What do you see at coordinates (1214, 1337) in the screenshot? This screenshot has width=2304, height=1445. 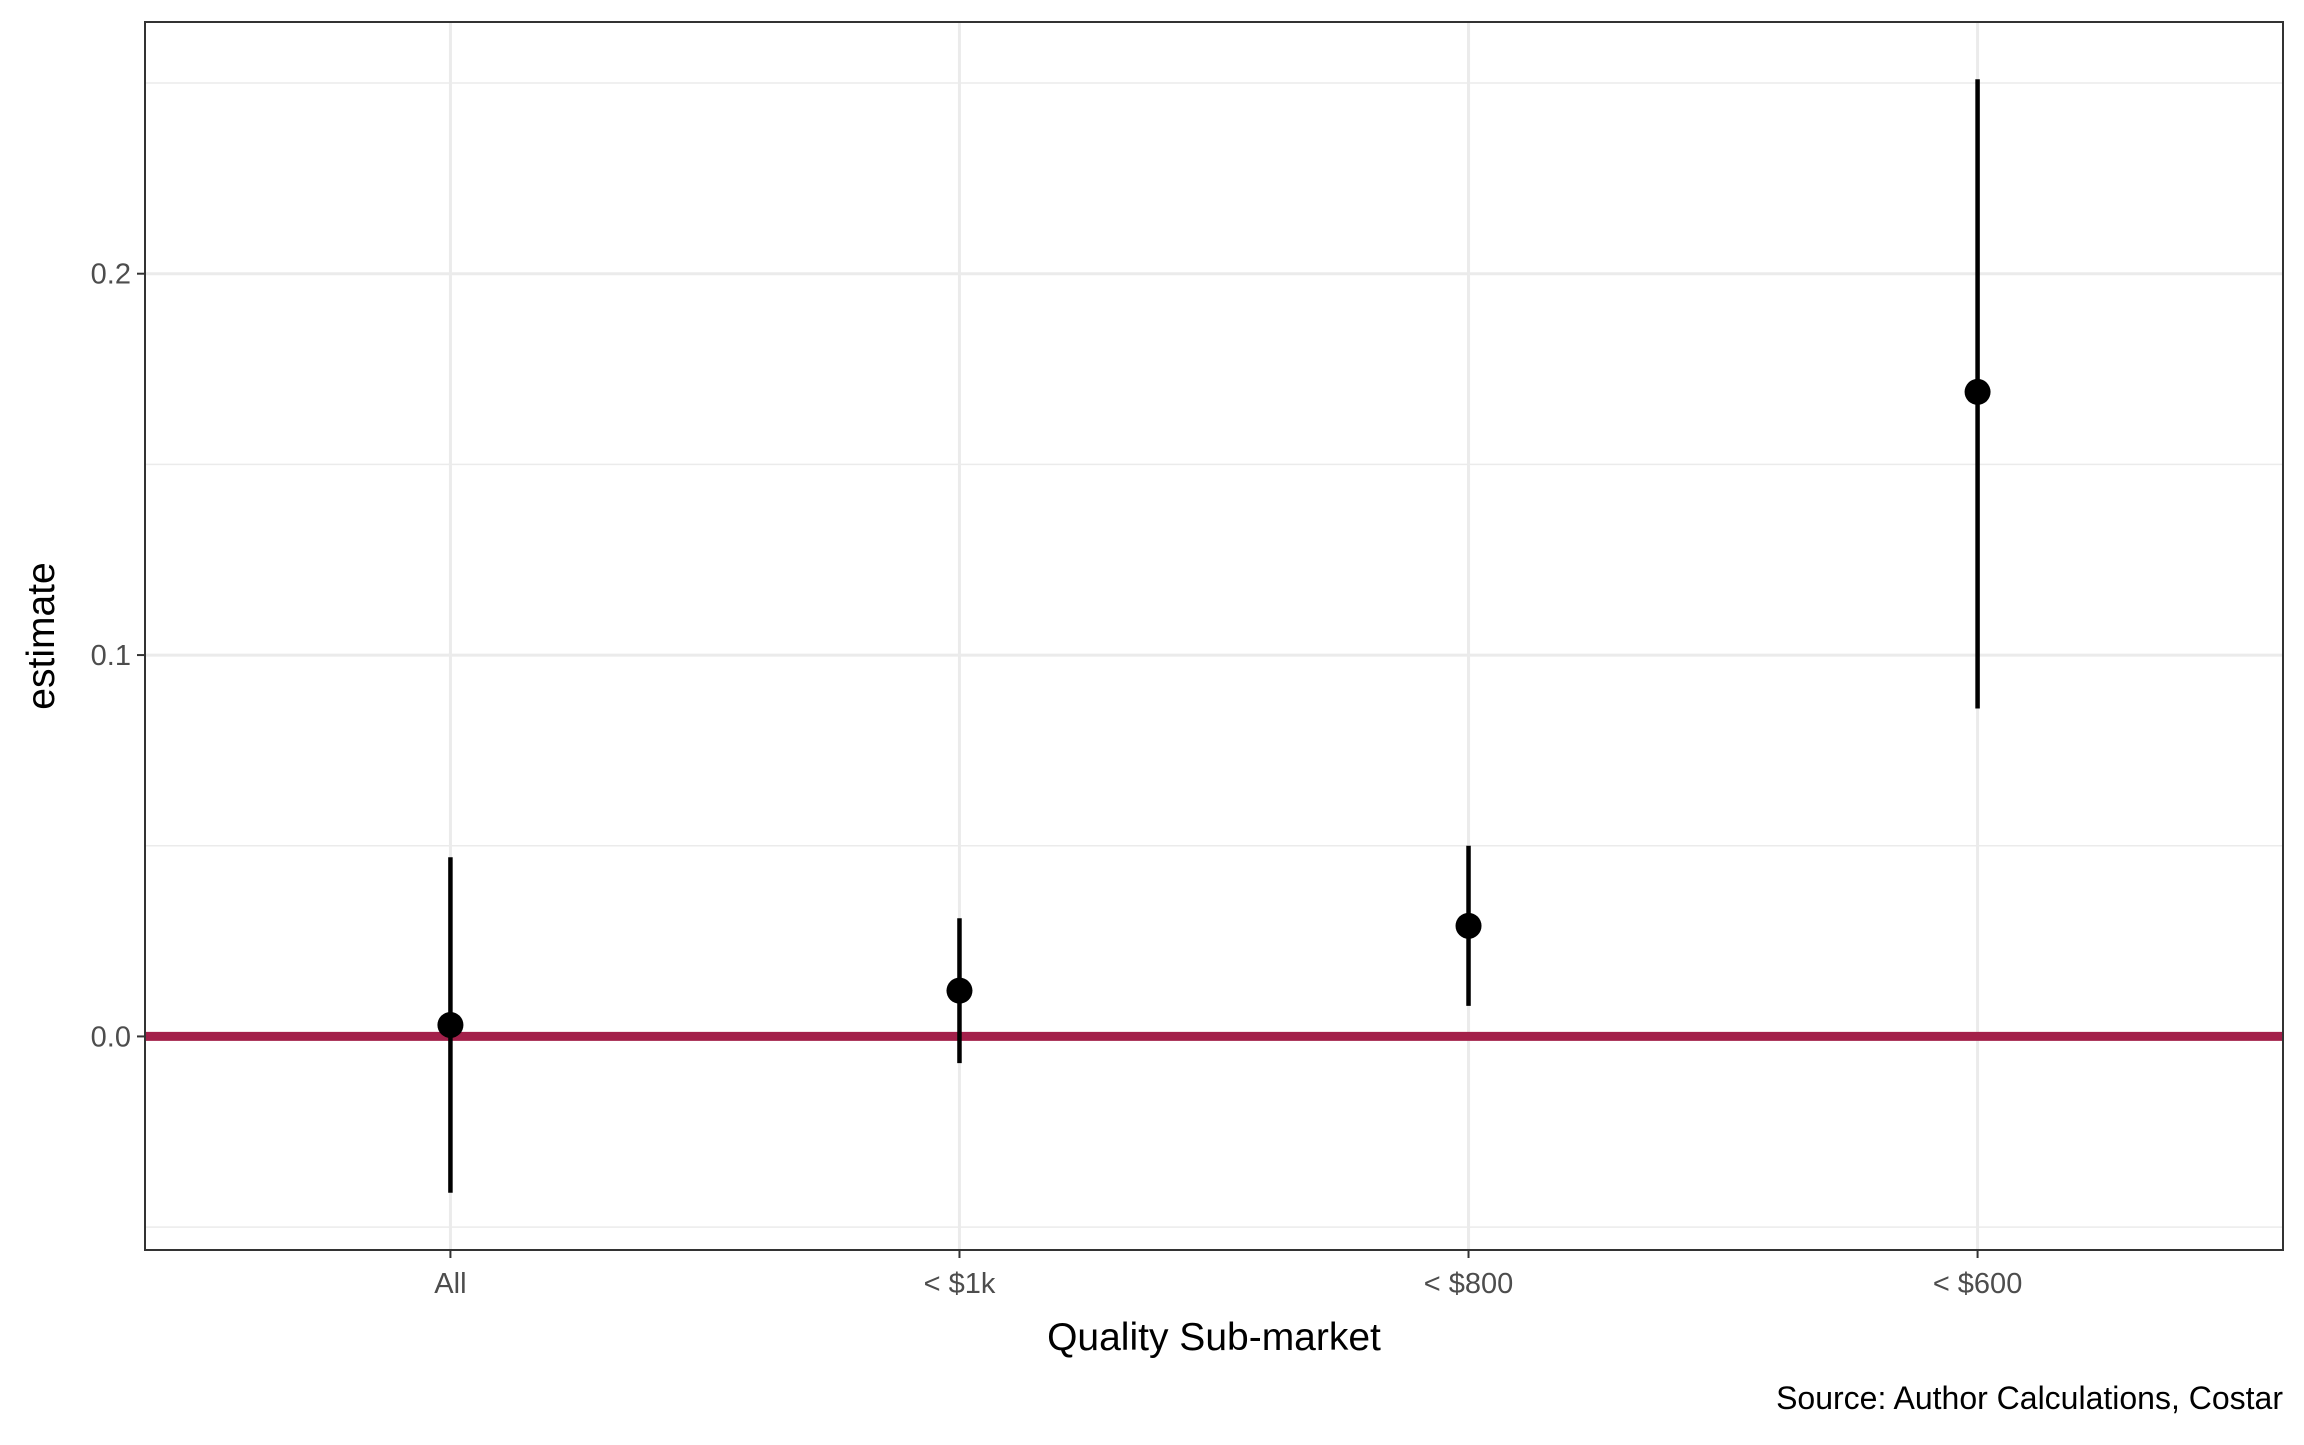 I see `x-axis-title: Quality Sub-market` at bounding box center [1214, 1337].